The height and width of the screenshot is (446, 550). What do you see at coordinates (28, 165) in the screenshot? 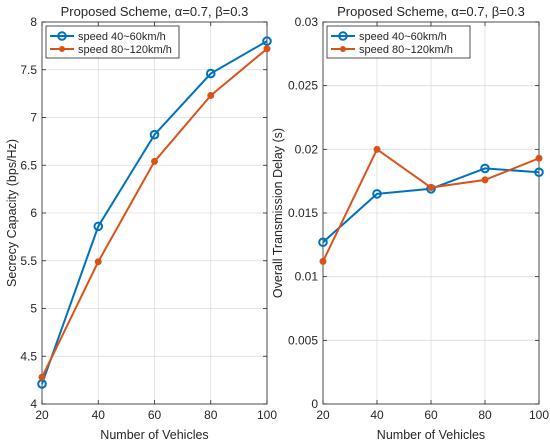
I see `y-tick-label: 6.5` at bounding box center [28, 165].